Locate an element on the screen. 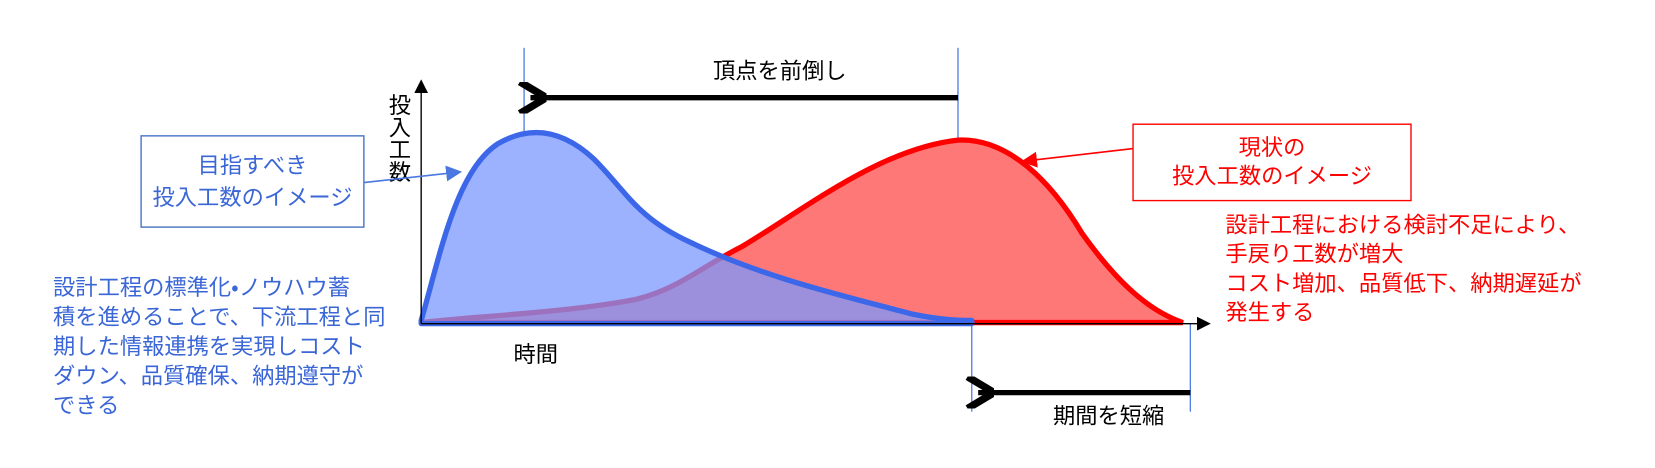 This screenshot has width=1655, height=468. target-curve is located at coordinates (696, 228).